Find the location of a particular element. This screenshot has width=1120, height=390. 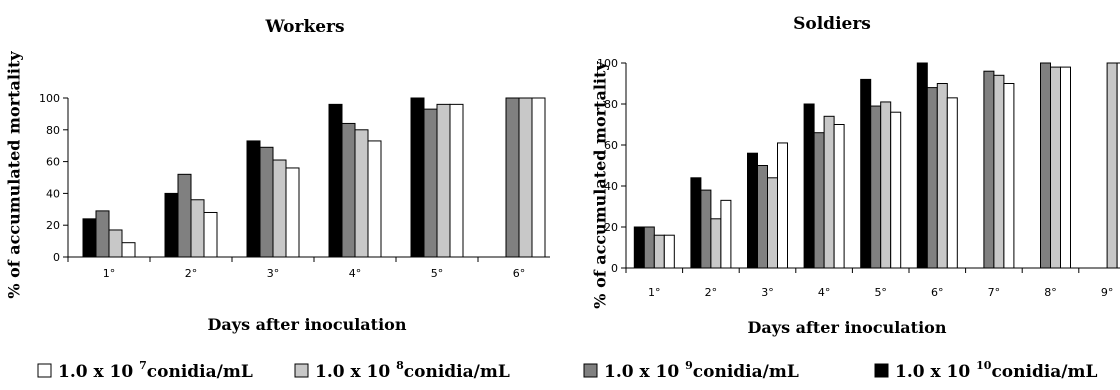

workers-x-tick-label: 4° is located at coordinates (355, 273).